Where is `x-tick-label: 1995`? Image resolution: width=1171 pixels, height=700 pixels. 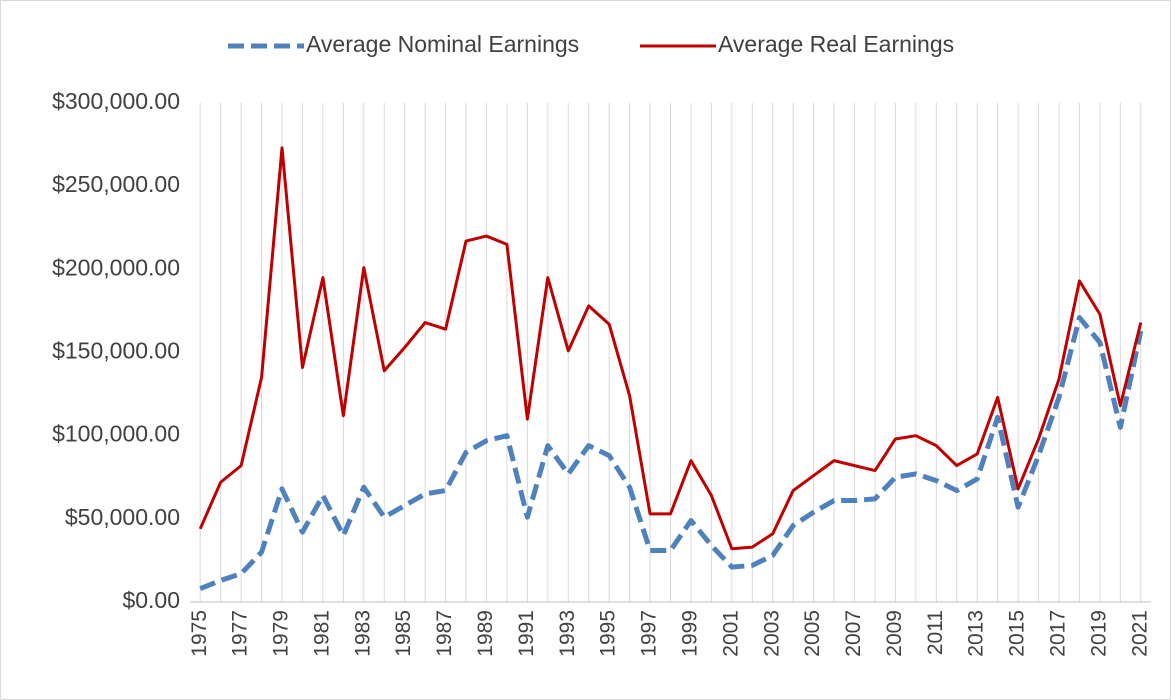 x-tick-label: 1995 is located at coordinates (608, 633).